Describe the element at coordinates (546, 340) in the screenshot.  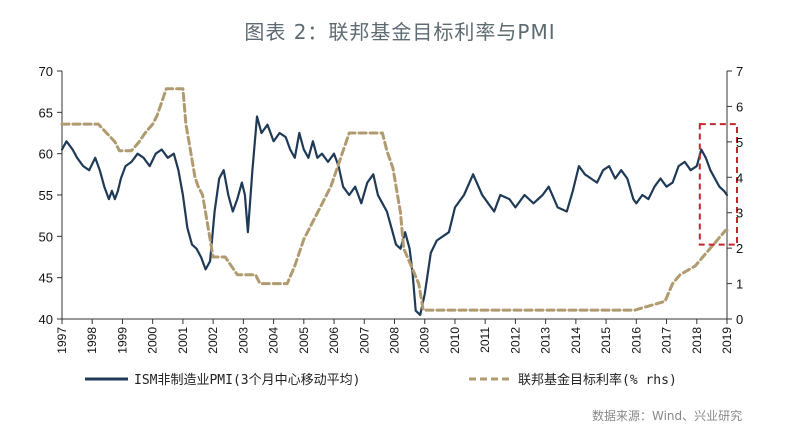
I see `x-tick-label: 2013` at that location.